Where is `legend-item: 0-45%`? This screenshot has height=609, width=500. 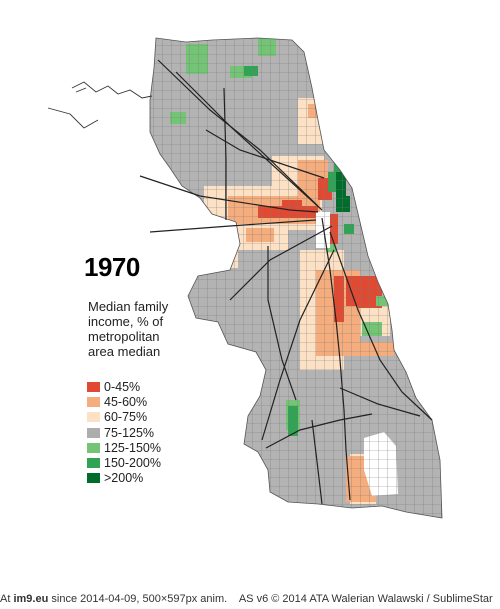
legend-item: 0-45% is located at coordinates (124, 386).